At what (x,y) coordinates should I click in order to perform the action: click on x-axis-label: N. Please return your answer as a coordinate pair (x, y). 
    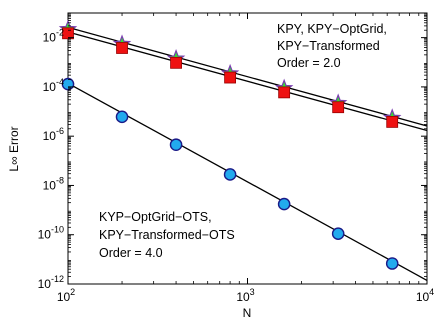
    Looking at the image, I should click on (247, 313).